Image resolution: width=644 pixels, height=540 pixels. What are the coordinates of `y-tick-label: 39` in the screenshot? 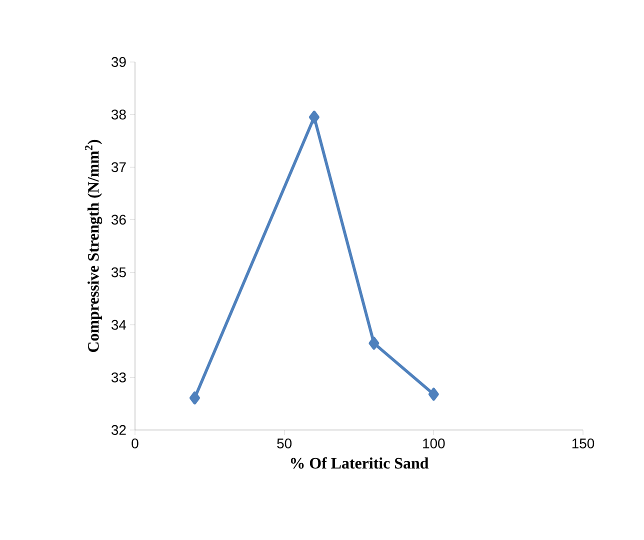 It's located at (119, 62).